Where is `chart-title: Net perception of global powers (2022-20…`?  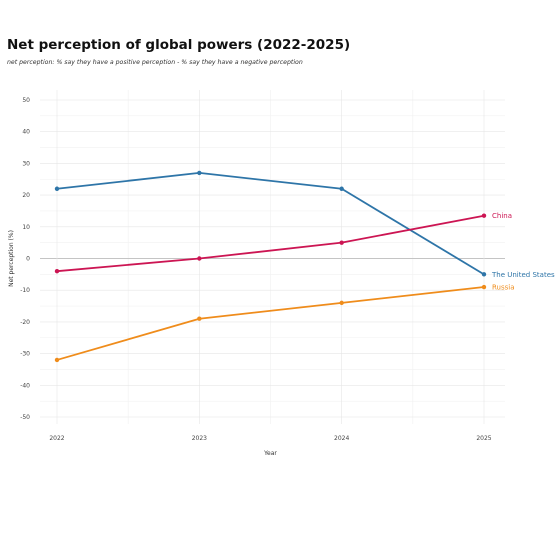 chart-title: Net perception of global powers (2022-20… is located at coordinates (179, 45).